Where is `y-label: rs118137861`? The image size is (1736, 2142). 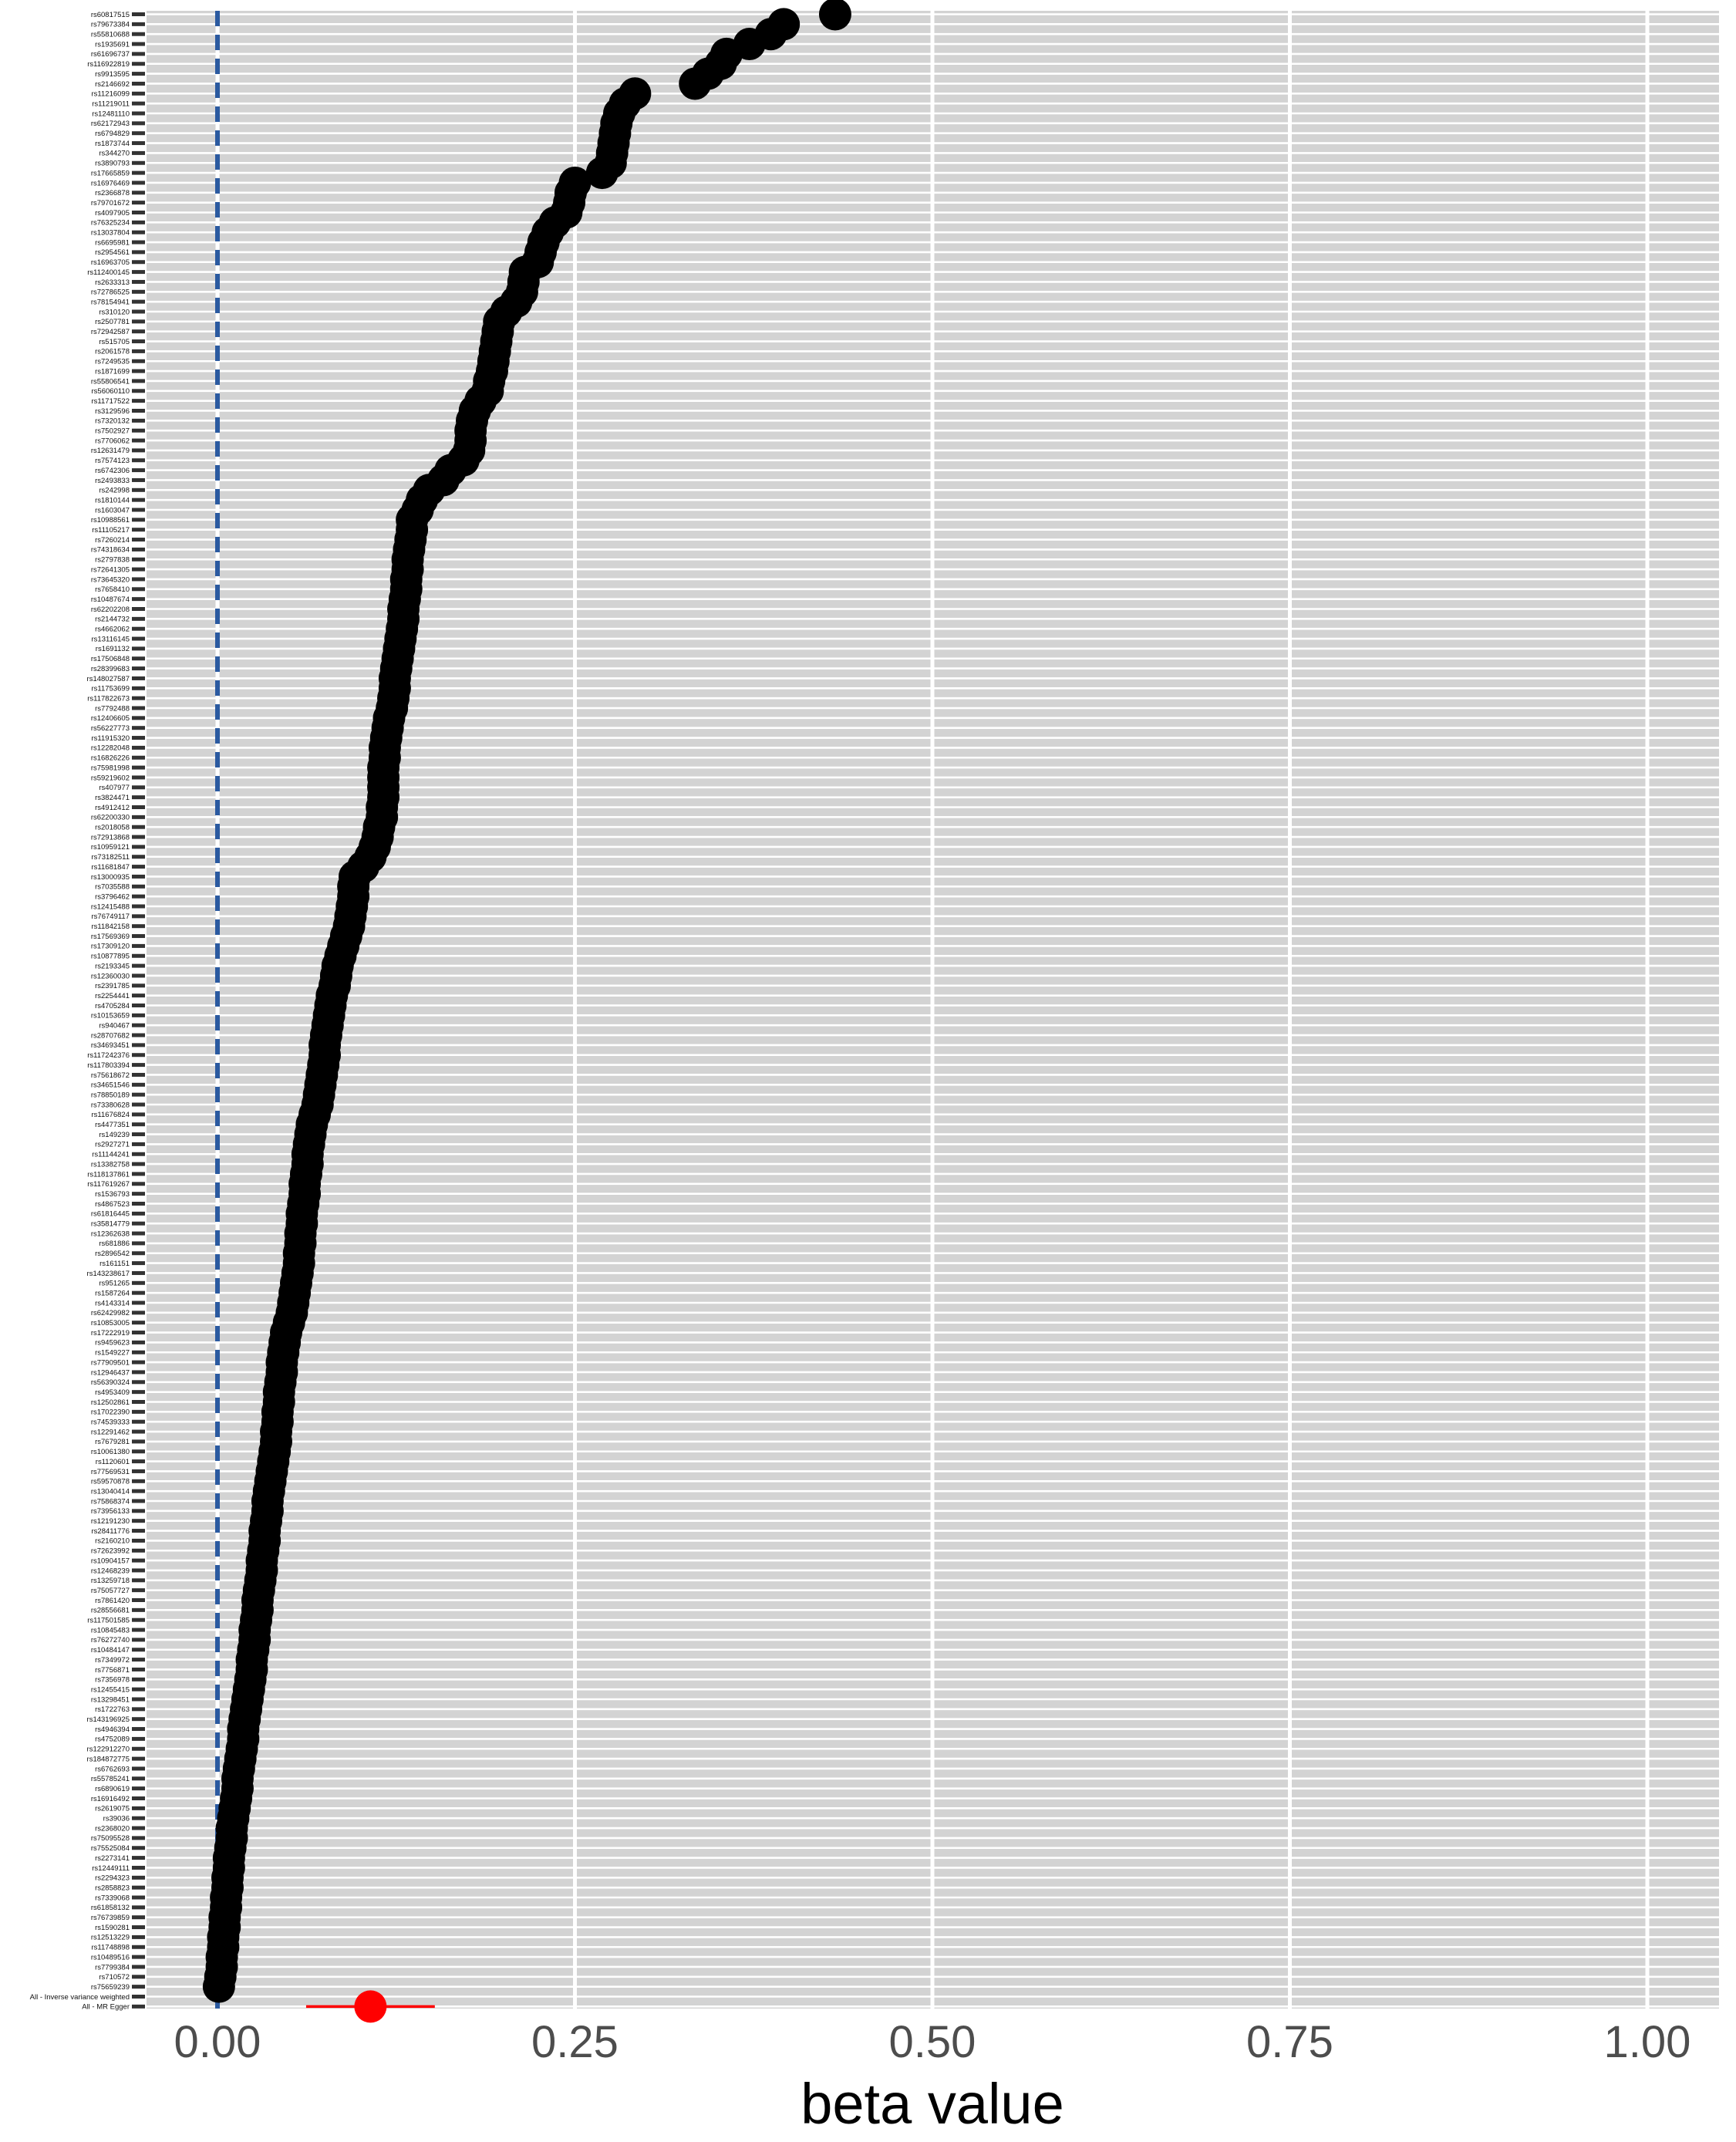 y-label: rs118137861 is located at coordinates (108, 1174).